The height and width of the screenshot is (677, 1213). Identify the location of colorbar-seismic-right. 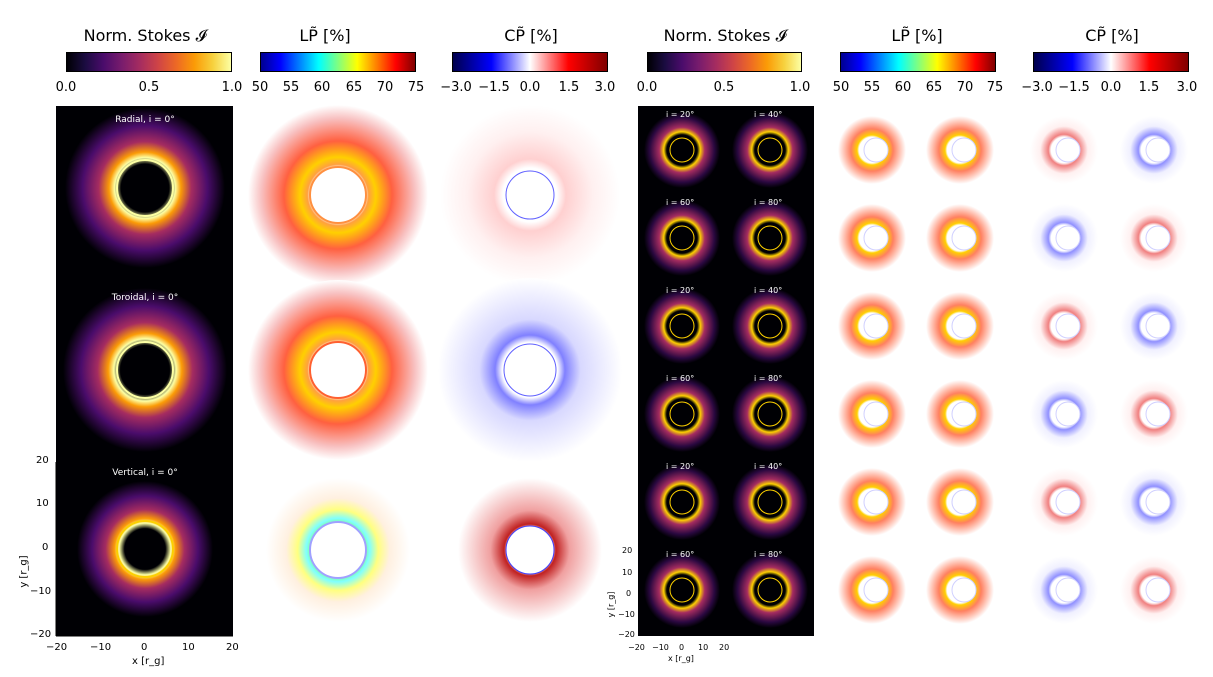
(1111, 62).